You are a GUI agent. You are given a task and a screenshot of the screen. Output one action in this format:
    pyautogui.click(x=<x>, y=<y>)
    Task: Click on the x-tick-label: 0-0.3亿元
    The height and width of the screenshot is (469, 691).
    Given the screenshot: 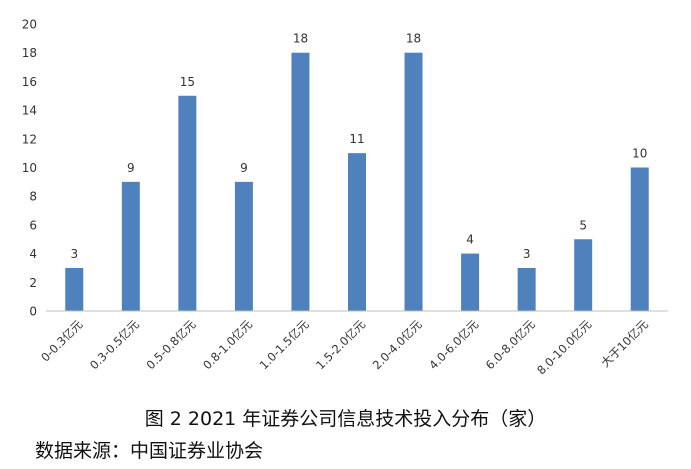 What is the action you would take?
    pyautogui.click(x=62, y=341)
    